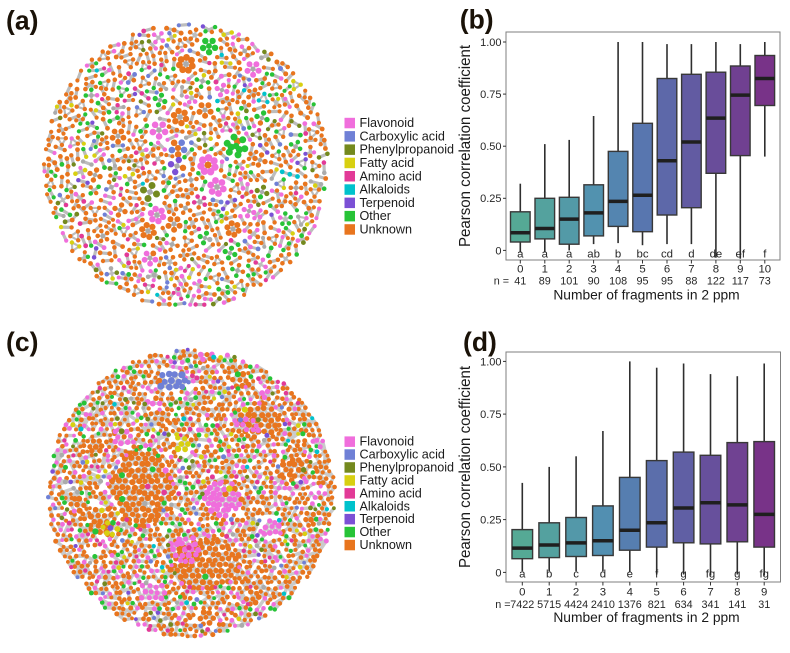  Describe the element at coordinates (716, 255) in the screenshot. I see `svg-text: de` at that location.